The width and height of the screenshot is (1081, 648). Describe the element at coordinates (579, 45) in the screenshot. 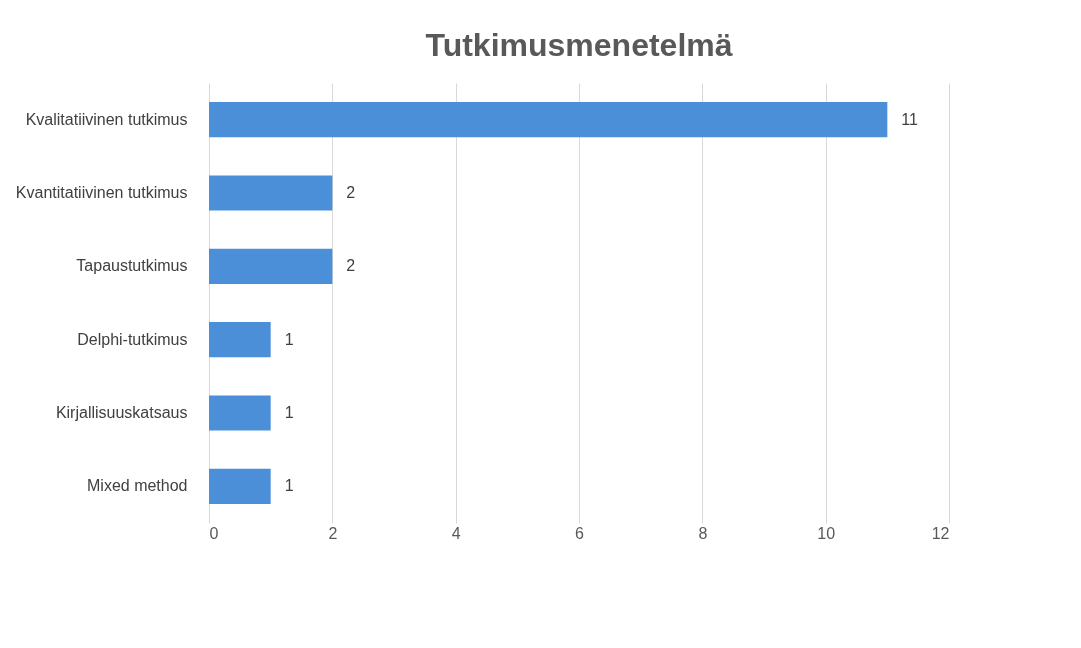

I see `chart-title: Tutkimusmenetelmä` at that location.